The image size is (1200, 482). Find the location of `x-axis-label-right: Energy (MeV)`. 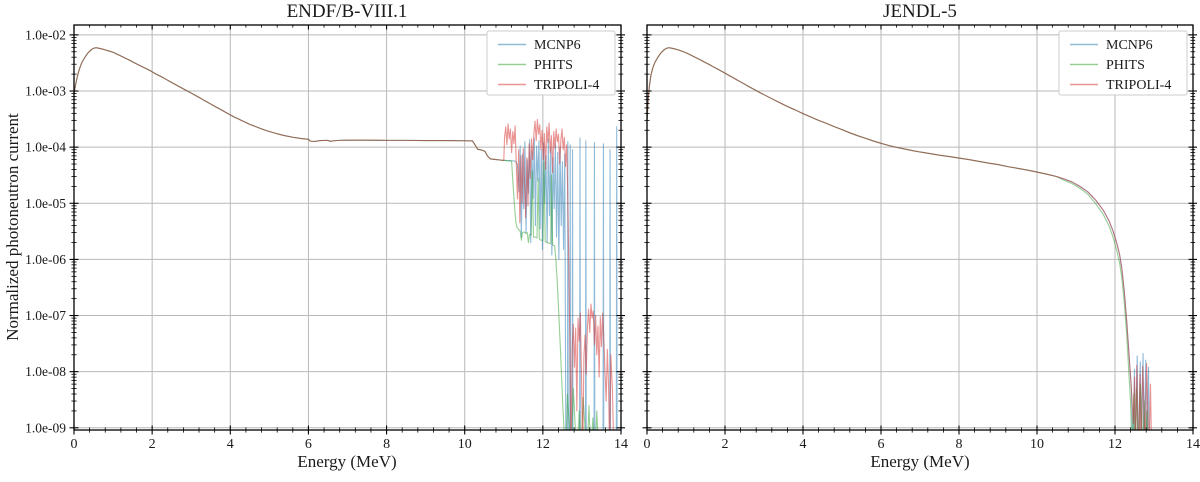

x-axis-label-right: Energy (MeV) is located at coordinates (920, 461).